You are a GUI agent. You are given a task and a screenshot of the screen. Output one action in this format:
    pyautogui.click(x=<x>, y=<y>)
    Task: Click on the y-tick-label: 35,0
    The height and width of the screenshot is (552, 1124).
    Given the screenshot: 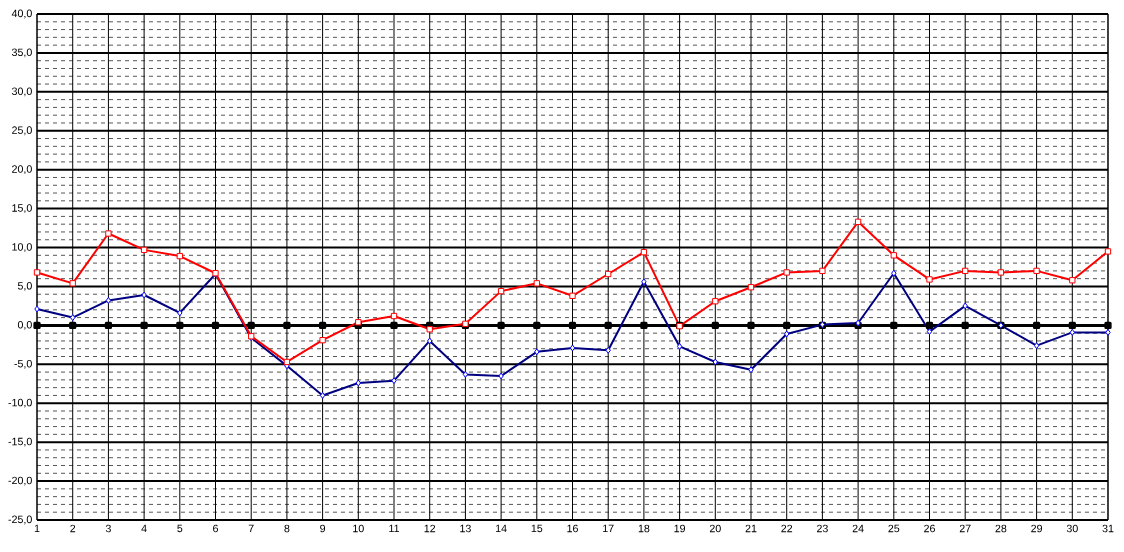 What is the action you would take?
    pyautogui.click(x=21, y=53)
    